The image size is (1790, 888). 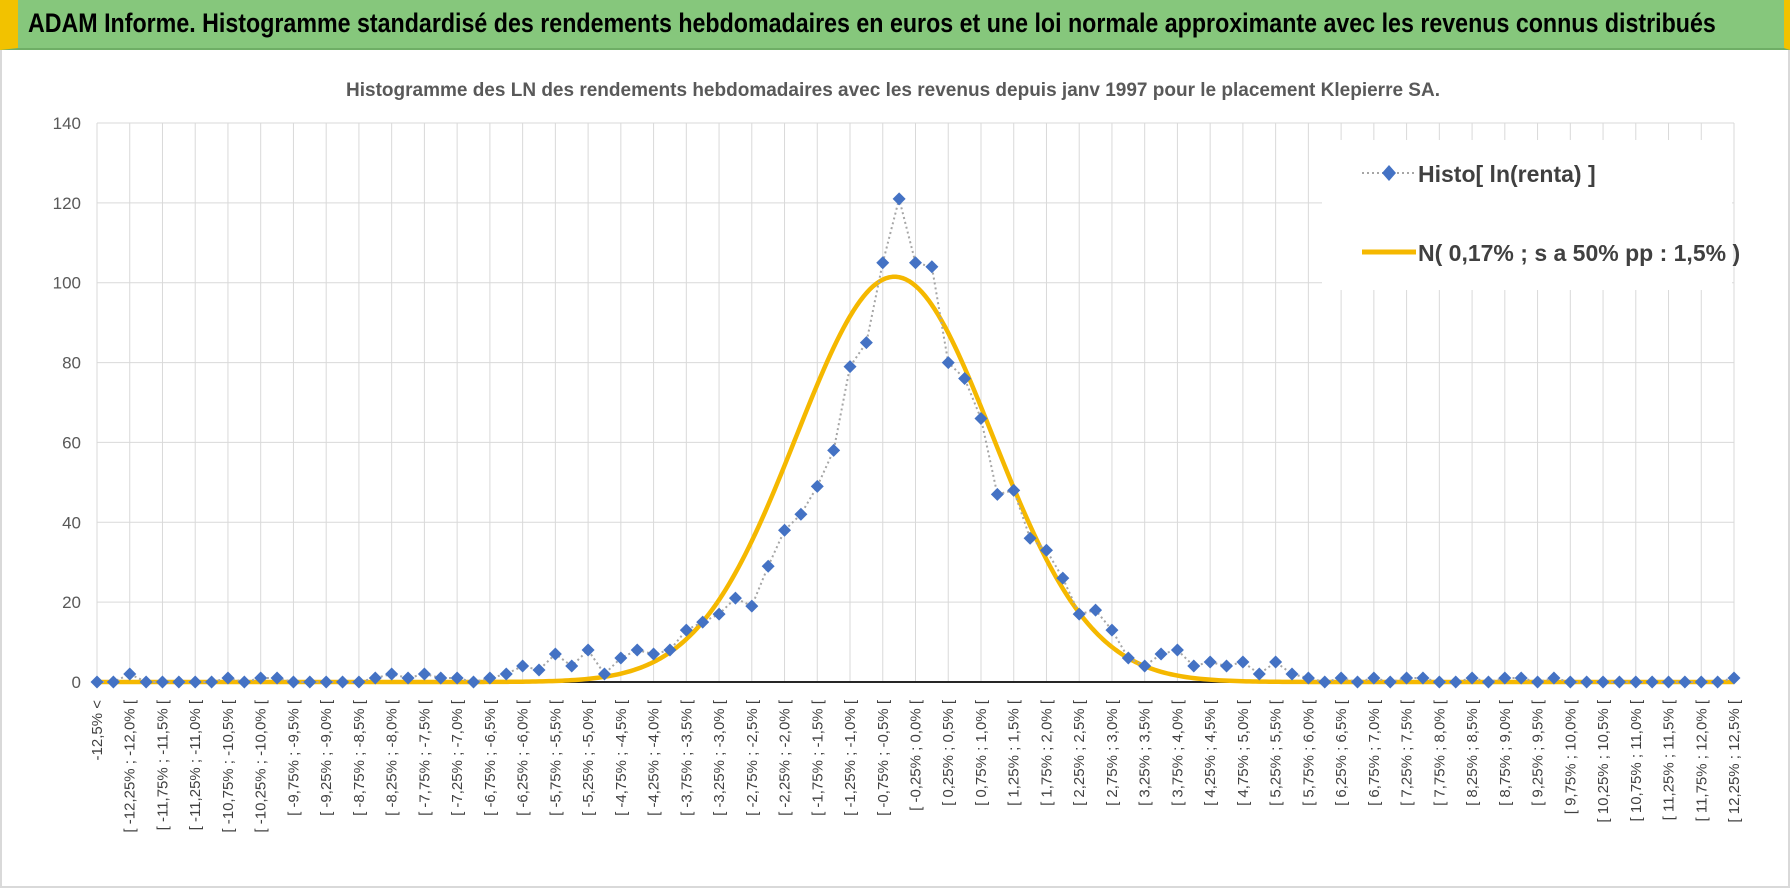 I want to click on x-tick-label: [ 3,25% ; 3,5% [, so click(x=1145, y=752).